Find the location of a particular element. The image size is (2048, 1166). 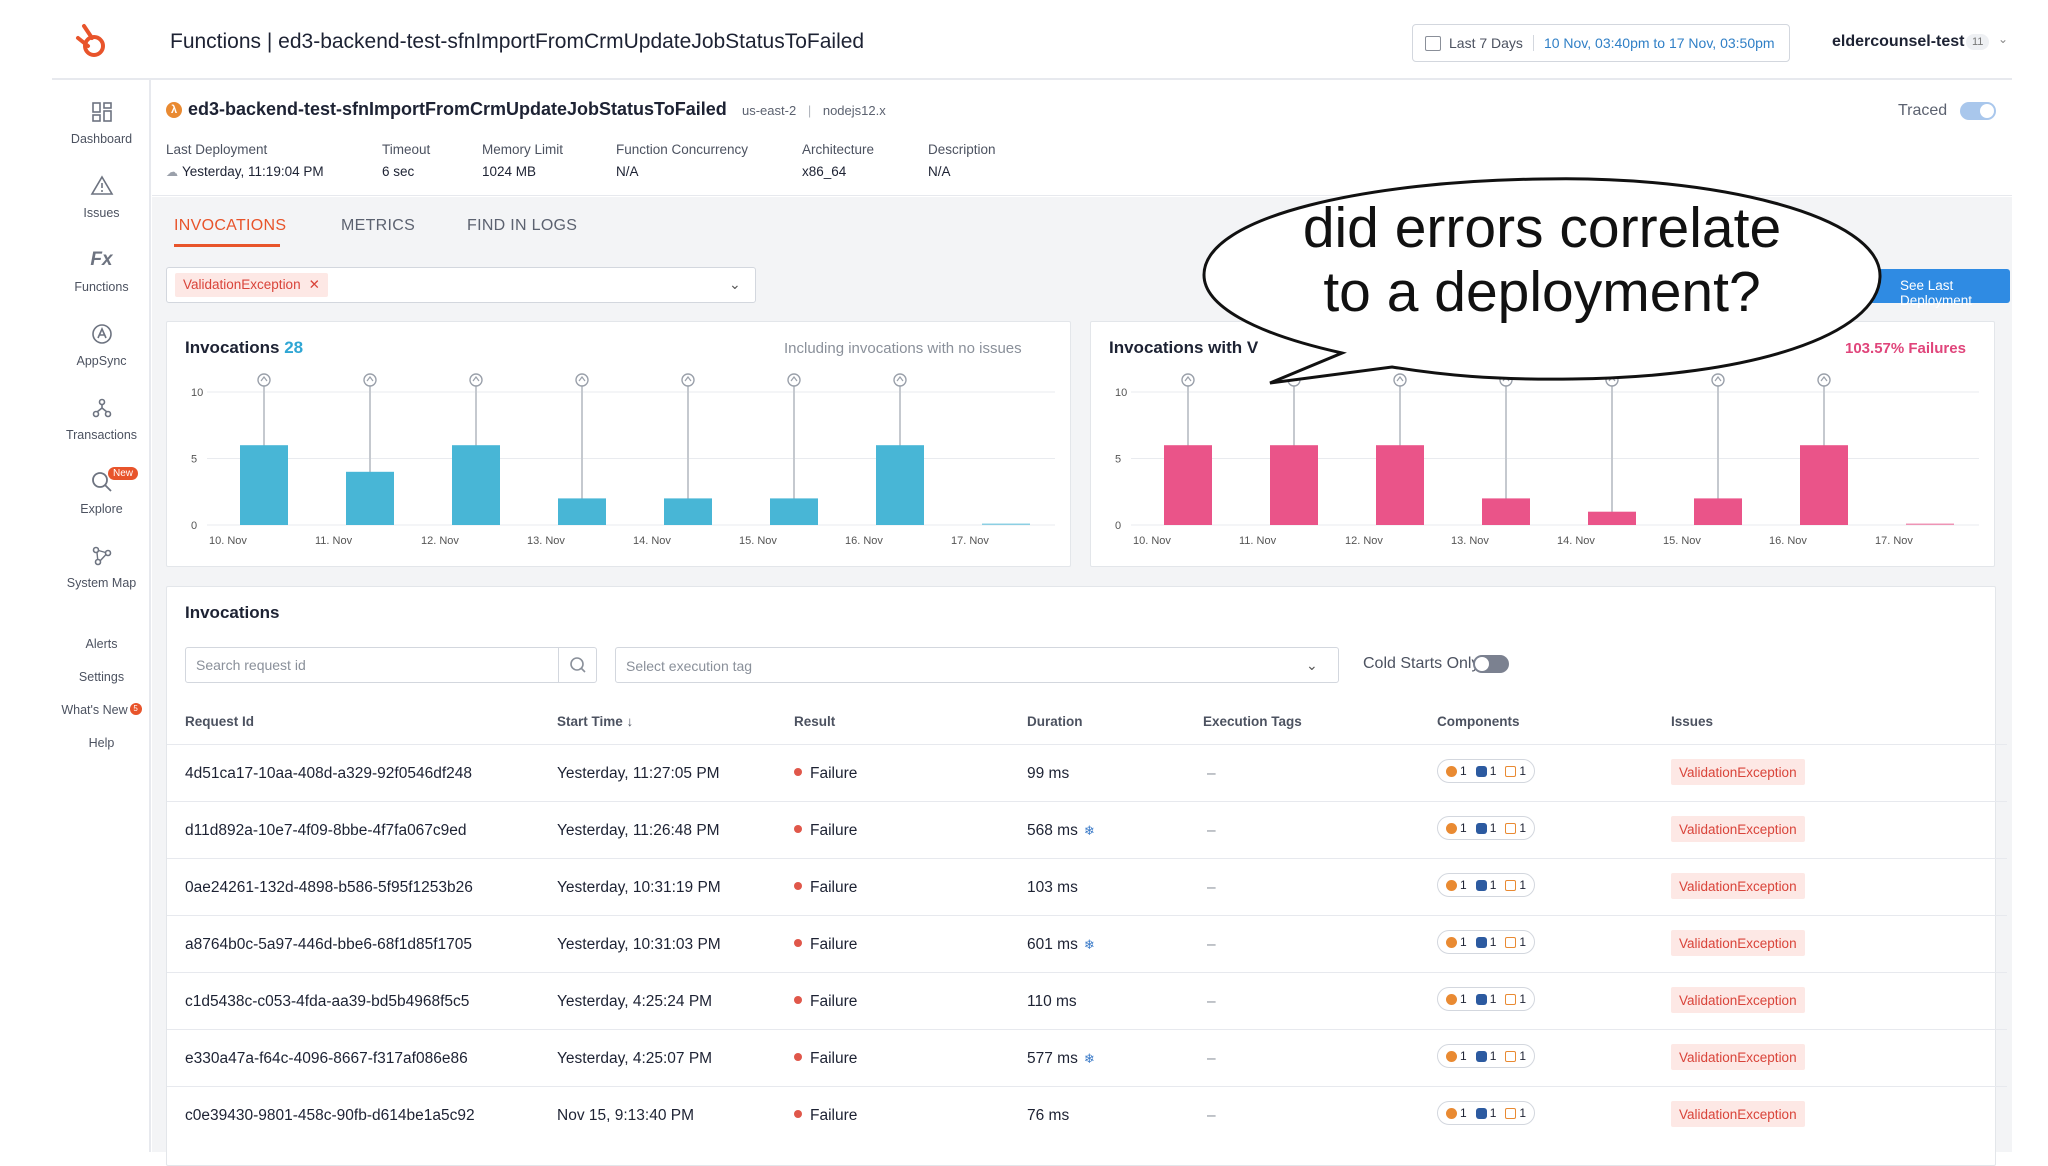

whats-new-count-badge: 5 is located at coordinates (135, 709).